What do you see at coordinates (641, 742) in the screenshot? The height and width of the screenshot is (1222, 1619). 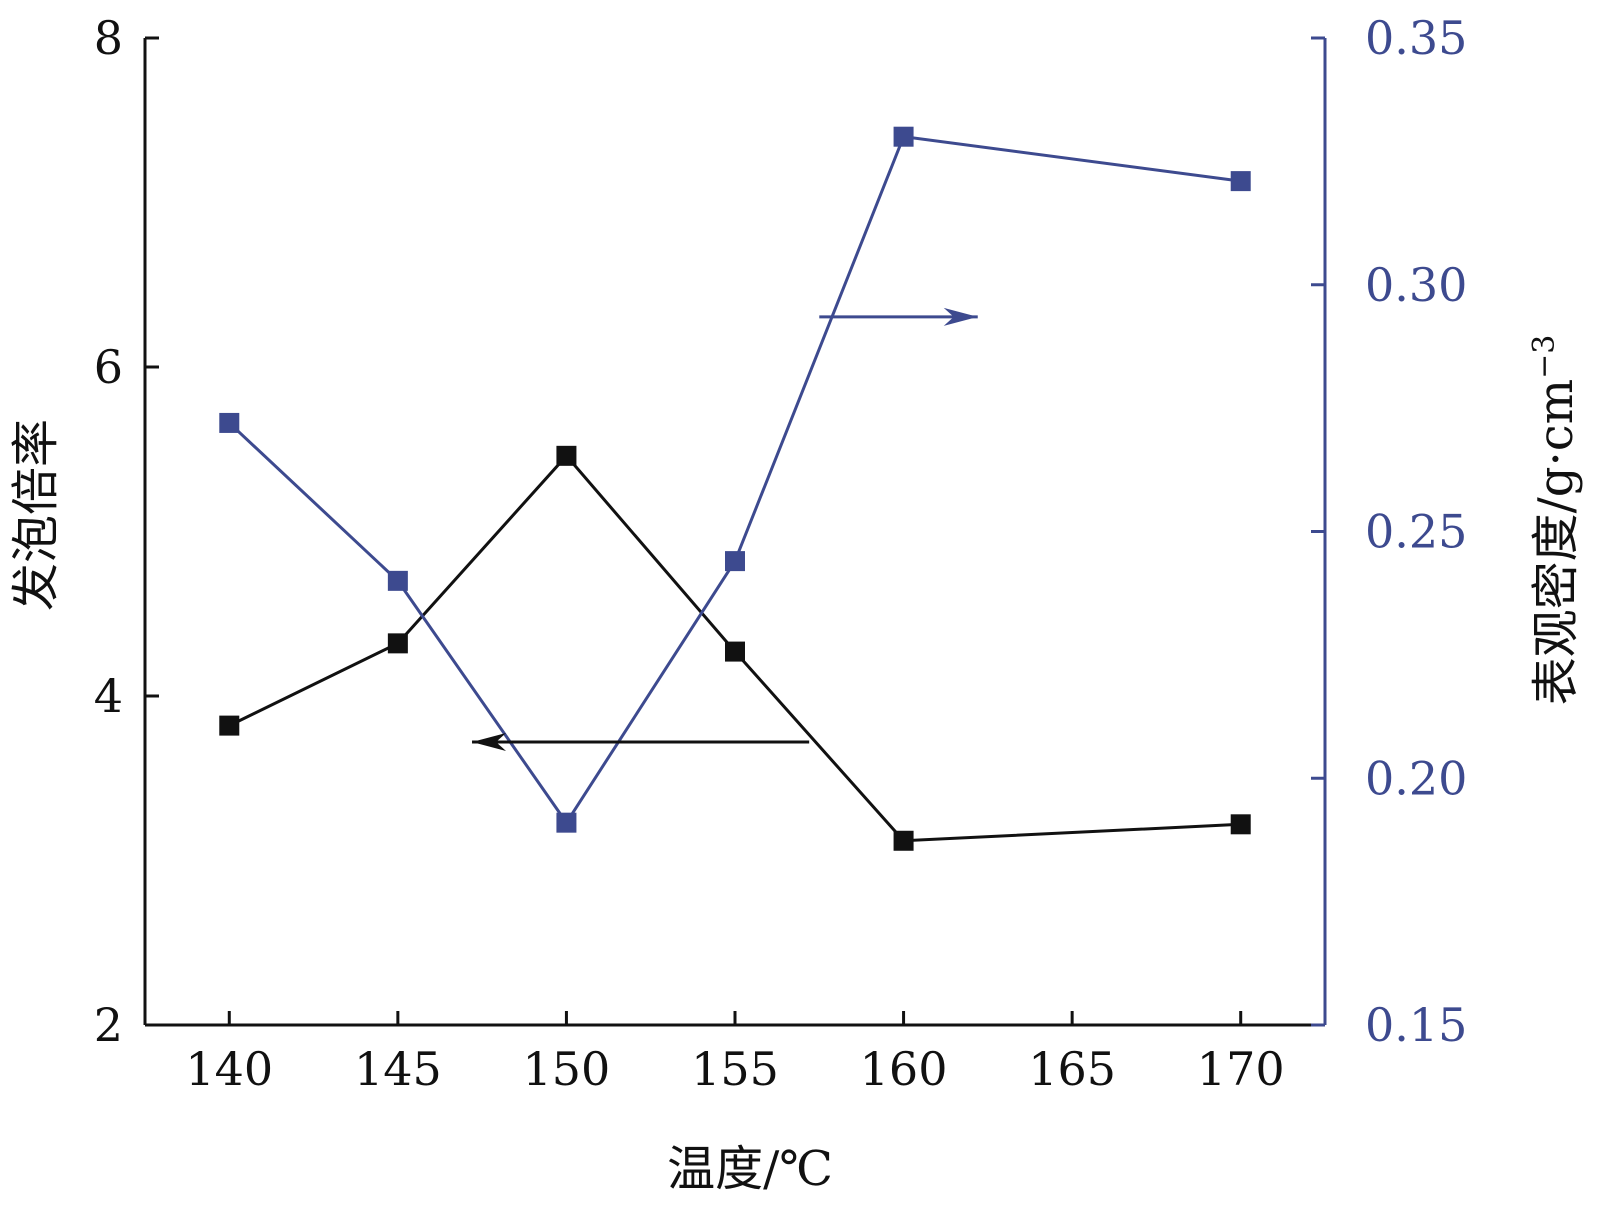 I see `annotation-arrow-left` at bounding box center [641, 742].